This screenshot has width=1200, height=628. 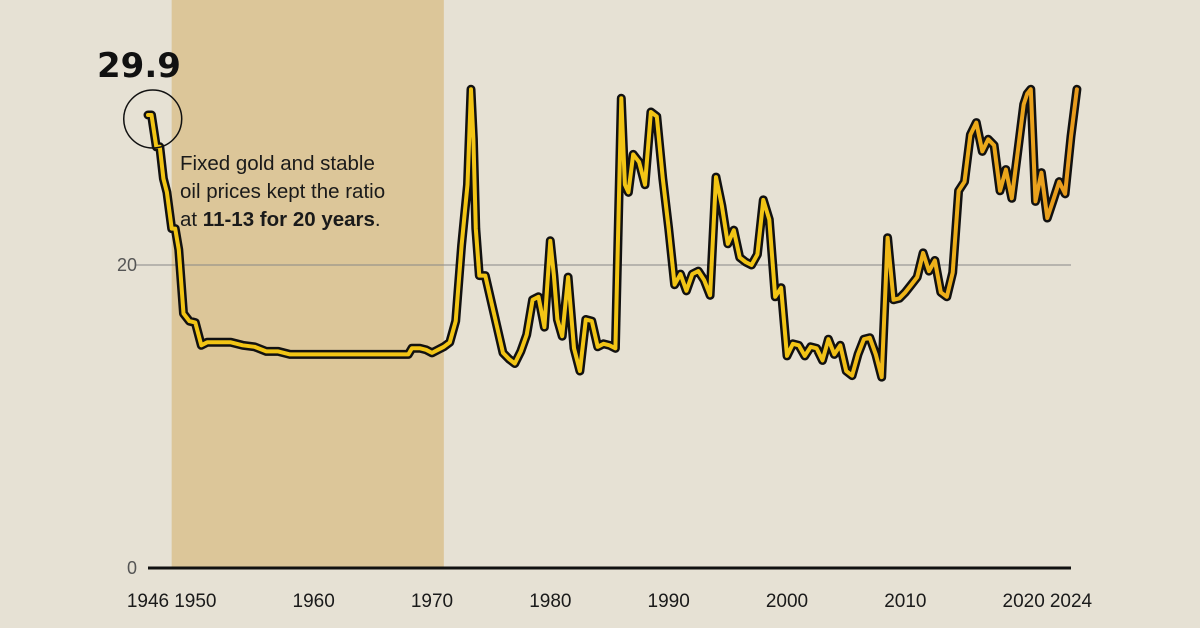 What do you see at coordinates (787, 601) in the screenshot?
I see `x-tick-label-2000: 2000` at bounding box center [787, 601].